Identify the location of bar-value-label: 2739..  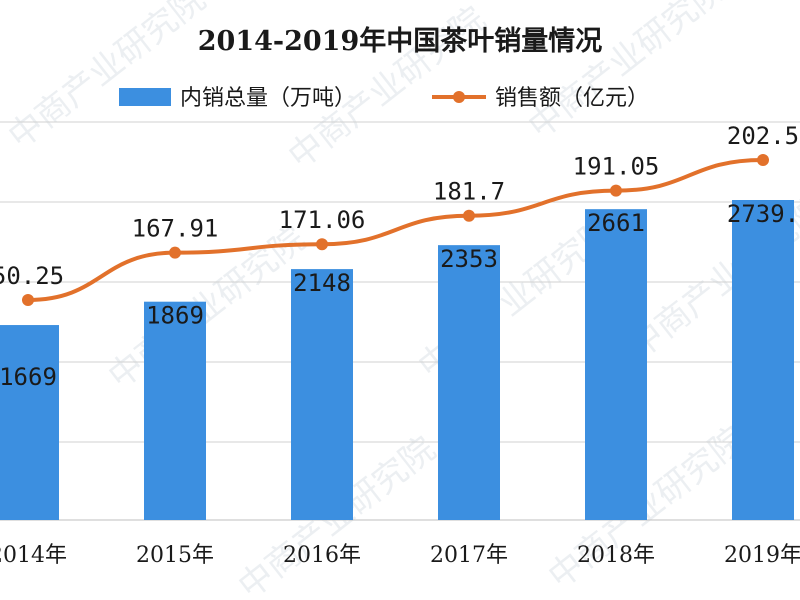
(763, 214).